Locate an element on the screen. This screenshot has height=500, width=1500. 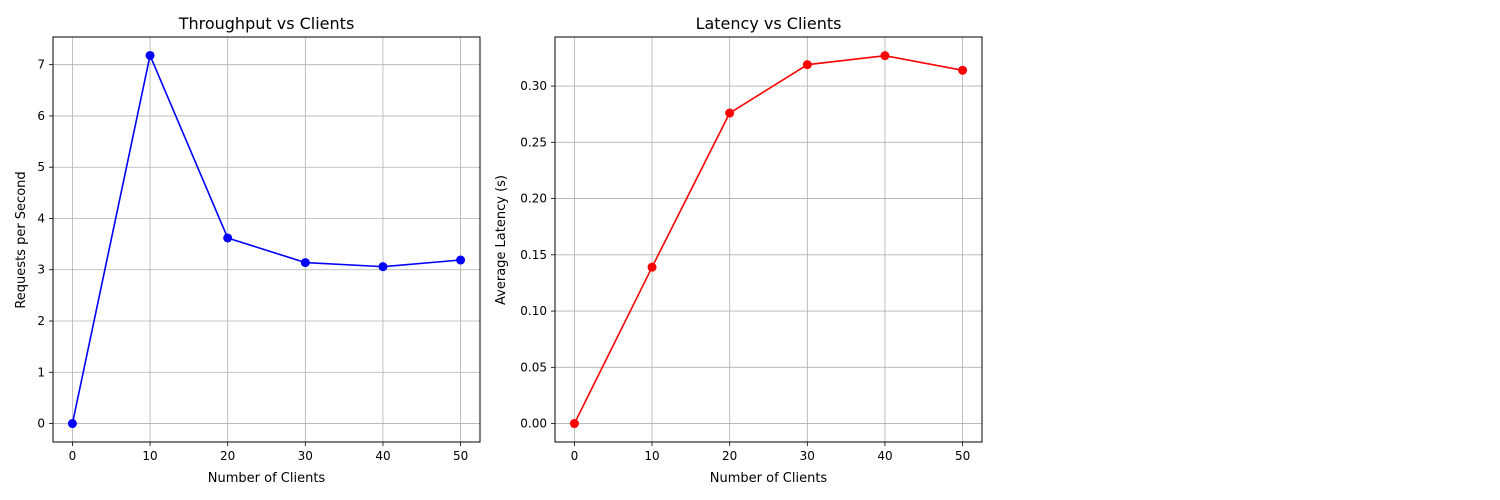
y-tick-label: 0.10 is located at coordinates (533, 311).